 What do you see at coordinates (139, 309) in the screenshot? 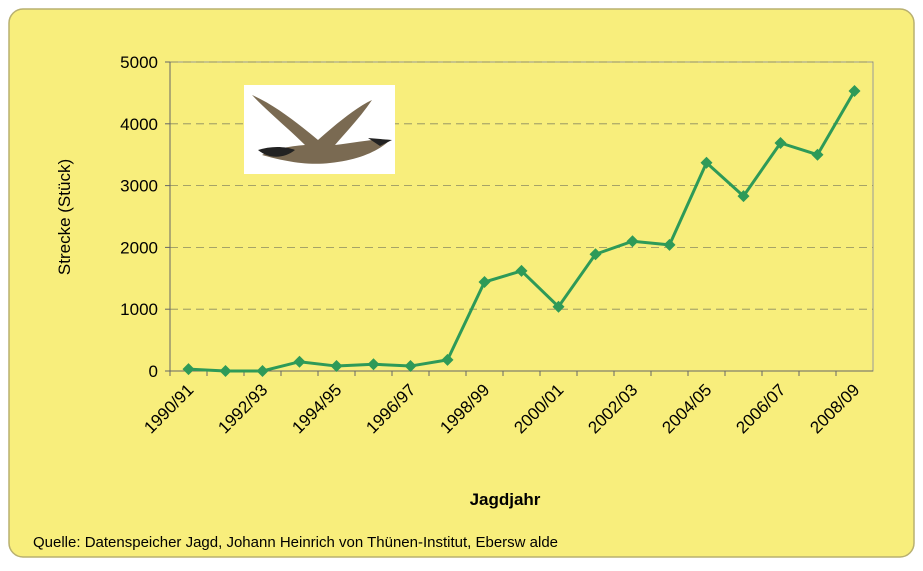
I see `y-tick-label: 1000` at bounding box center [139, 309].